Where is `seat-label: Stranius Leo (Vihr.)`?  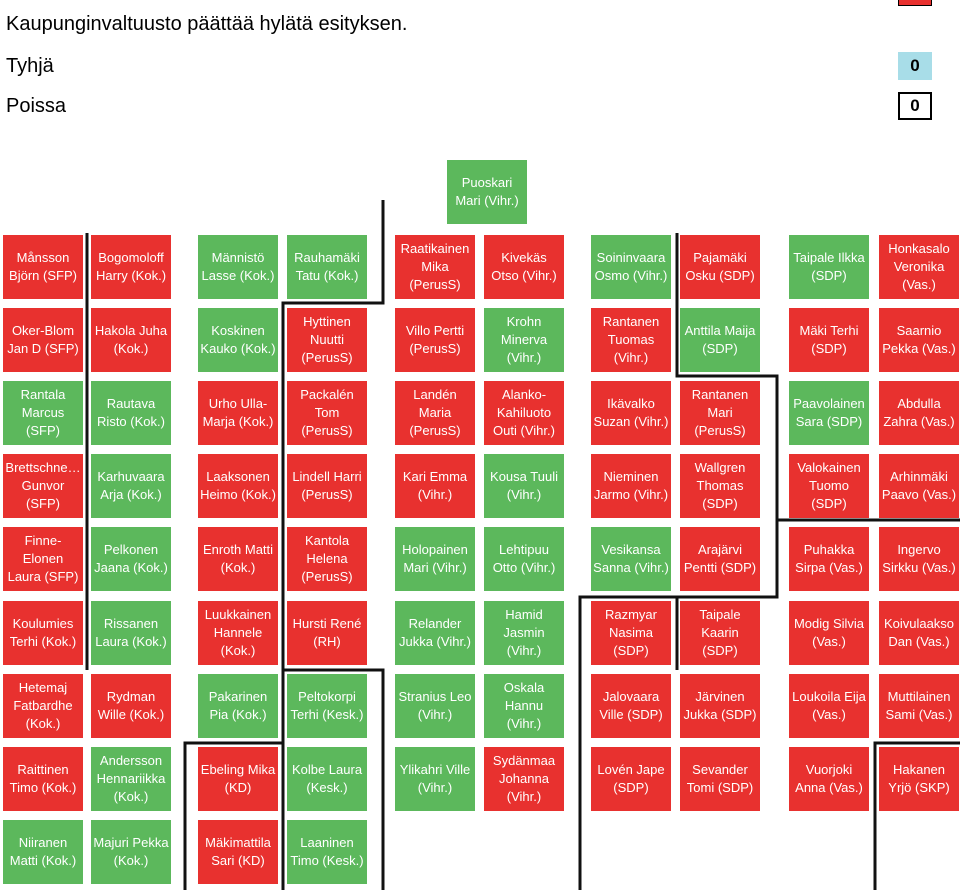 seat-label: Stranius Leo (Vihr.) is located at coordinates (435, 705).